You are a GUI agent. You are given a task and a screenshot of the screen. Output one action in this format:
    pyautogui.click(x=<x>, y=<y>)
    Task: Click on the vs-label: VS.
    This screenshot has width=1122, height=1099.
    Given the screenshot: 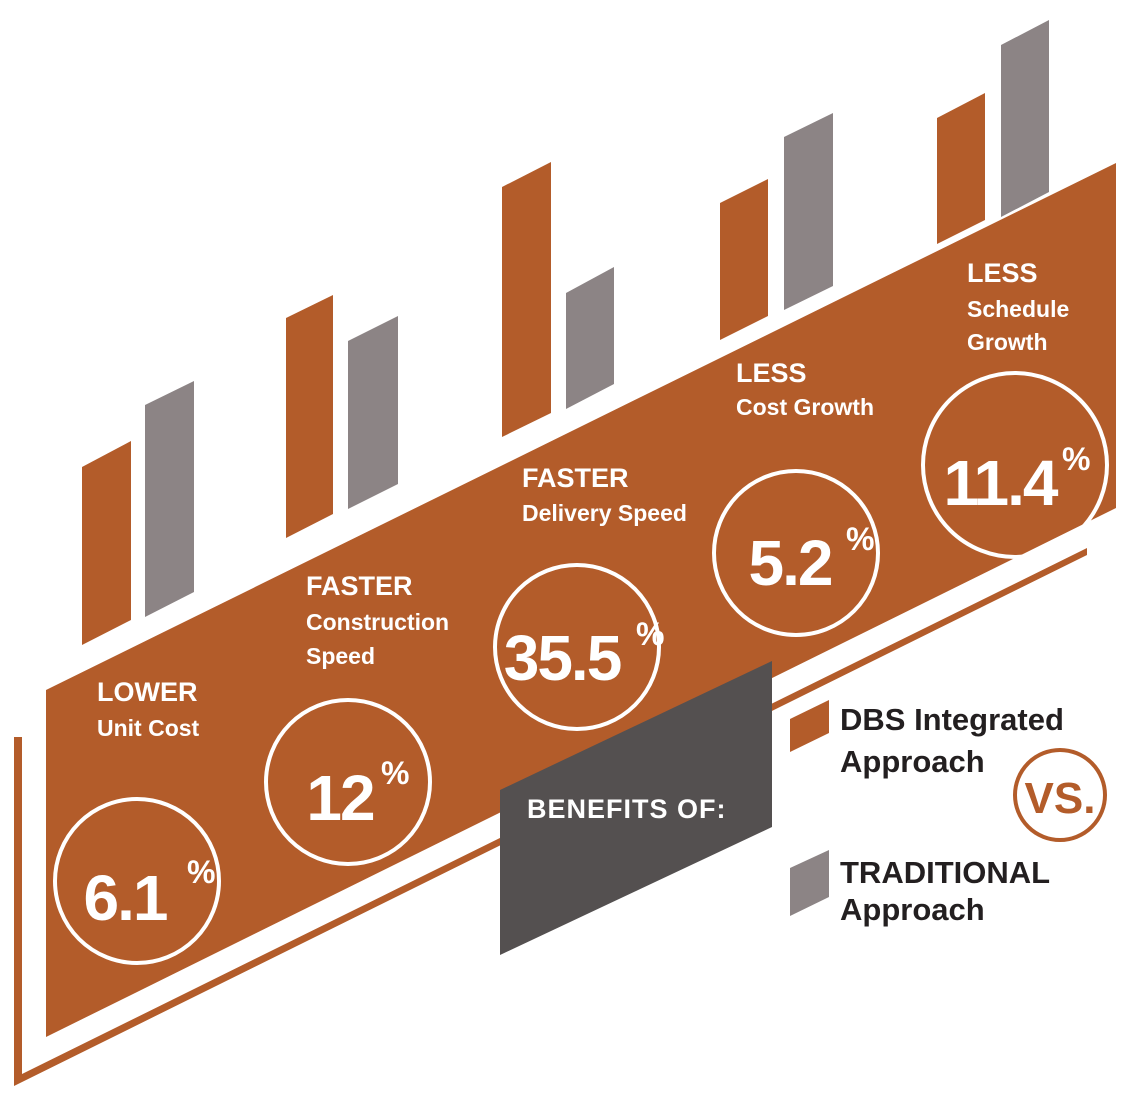 What is the action you would take?
    pyautogui.click(x=1060, y=798)
    